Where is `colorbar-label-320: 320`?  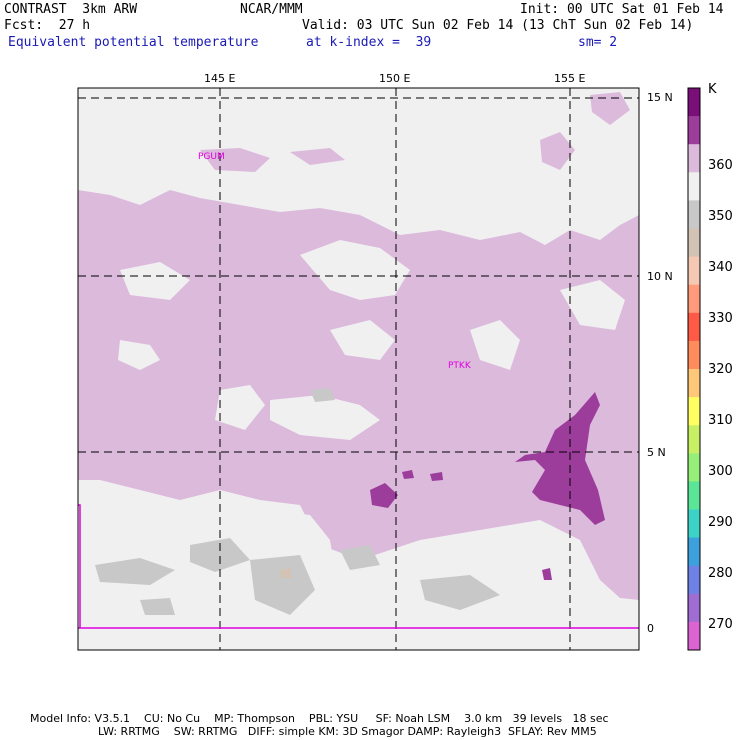
colorbar-label-320: 320 is located at coordinates (720, 369).